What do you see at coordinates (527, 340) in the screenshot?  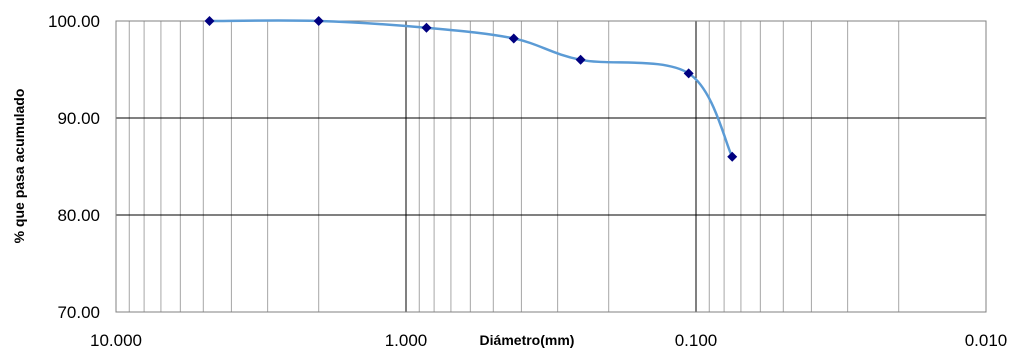 I see `x-axis-title: Diámetro(mm)` at bounding box center [527, 340].